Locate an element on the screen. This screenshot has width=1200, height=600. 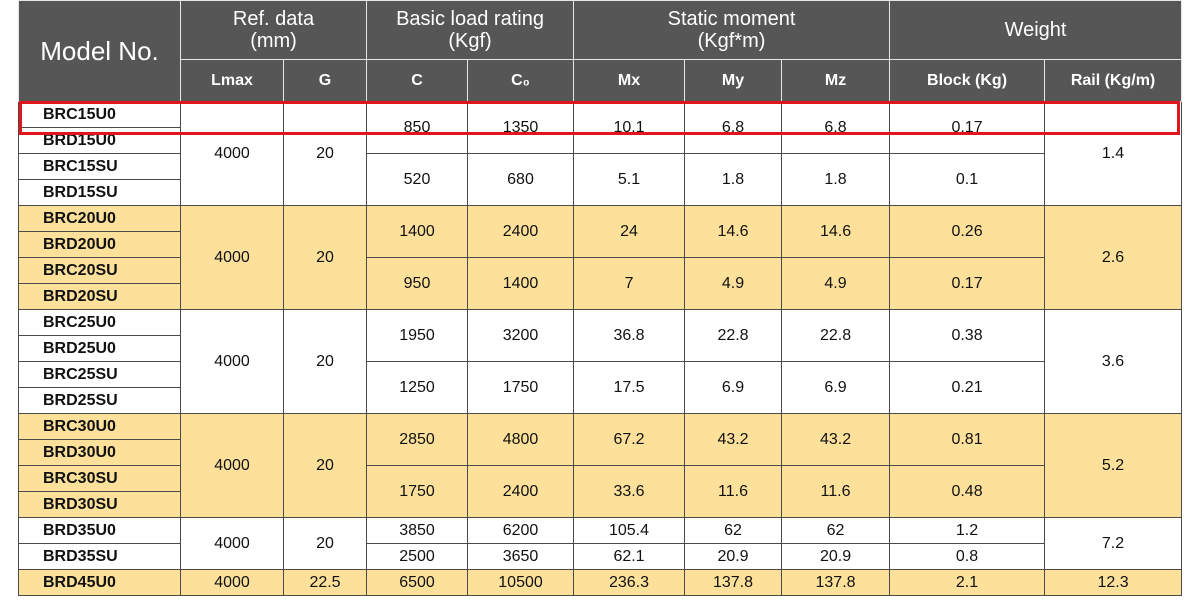
c0-value: 6200 is located at coordinates (521, 530).